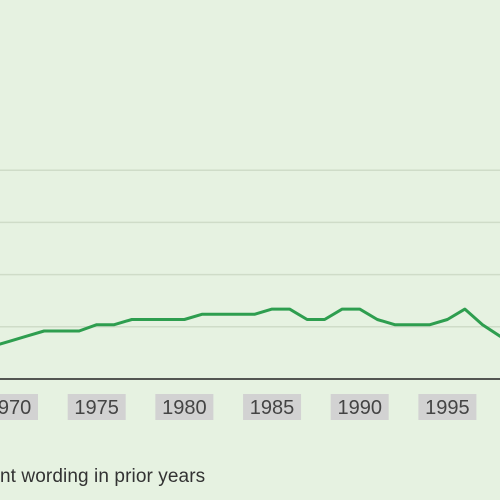 This screenshot has width=500, height=500. I want to click on x-tick-label-1980: 1980, so click(184, 408).